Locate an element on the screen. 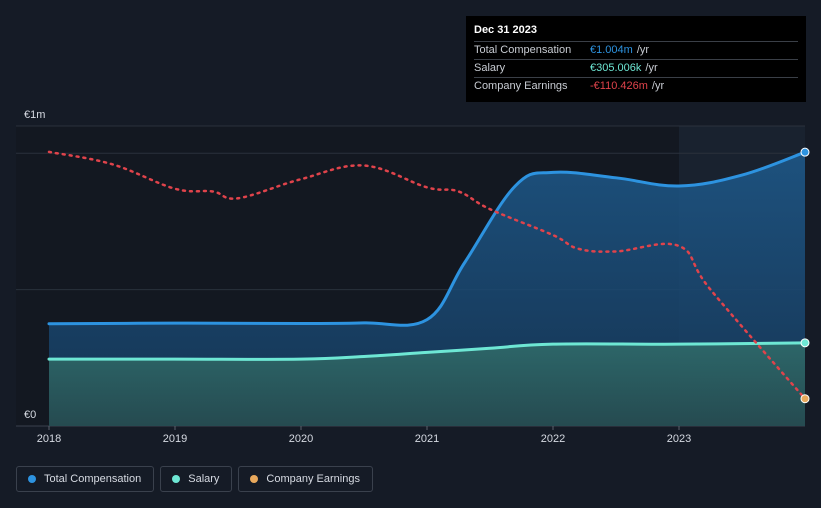 The image size is (821, 508). y-tick-label-top: €1m is located at coordinates (34, 115).